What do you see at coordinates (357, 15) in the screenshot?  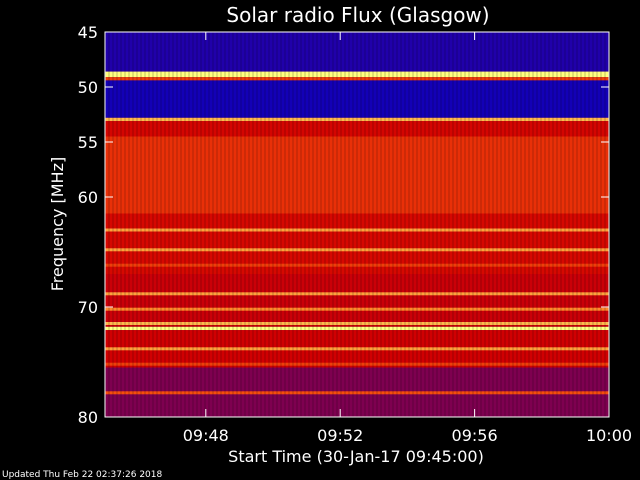 I see `chart-title: Solar radio Flux (Glasgow)` at bounding box center [357, 15].